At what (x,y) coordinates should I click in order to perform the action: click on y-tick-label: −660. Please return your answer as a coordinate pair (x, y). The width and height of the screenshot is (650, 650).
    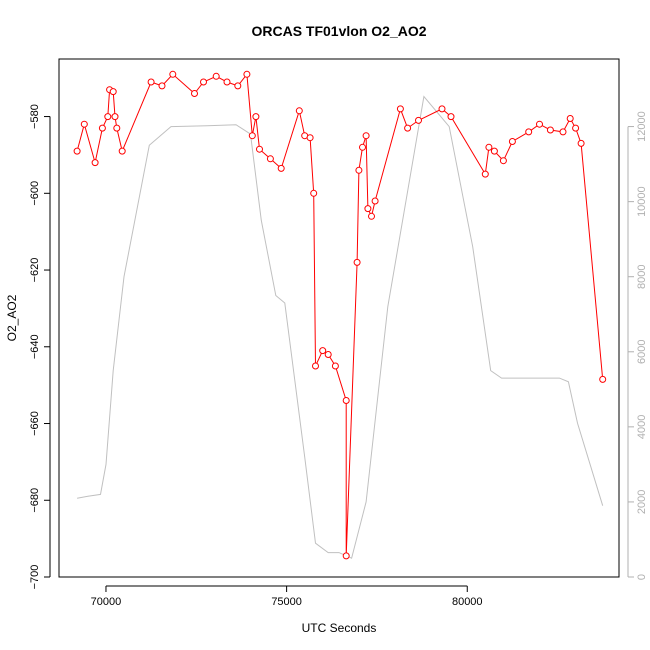
    Looking at the image, I should click on (35, 423).